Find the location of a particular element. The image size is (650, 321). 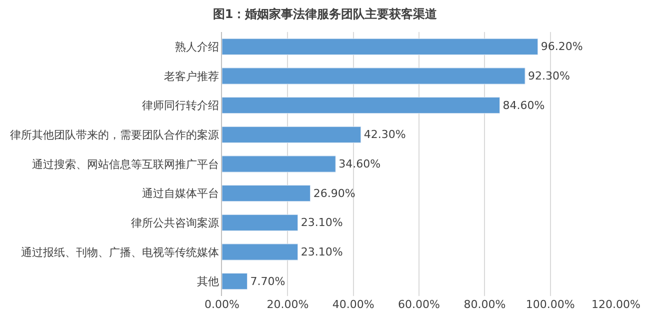

y-tick-label: 熟人介绍 is located at coordinates (196, 47).